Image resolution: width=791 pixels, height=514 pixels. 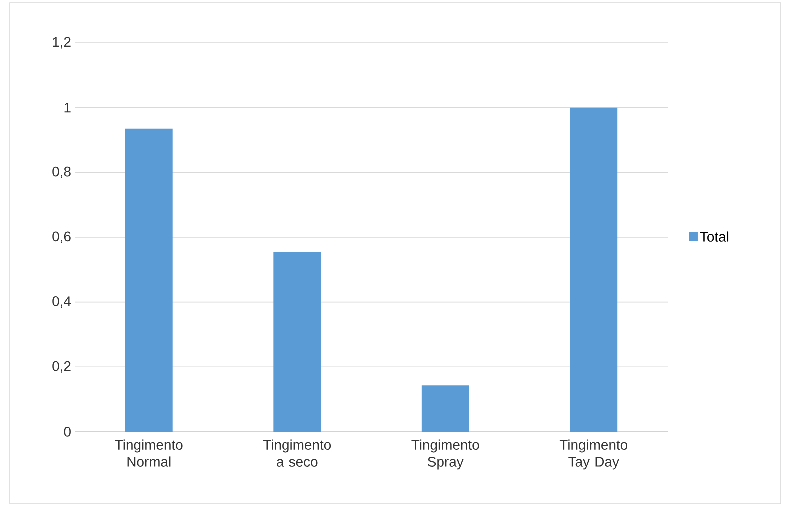 I want to click on y-tick-label: 0,8, so click(x=61, y=172).